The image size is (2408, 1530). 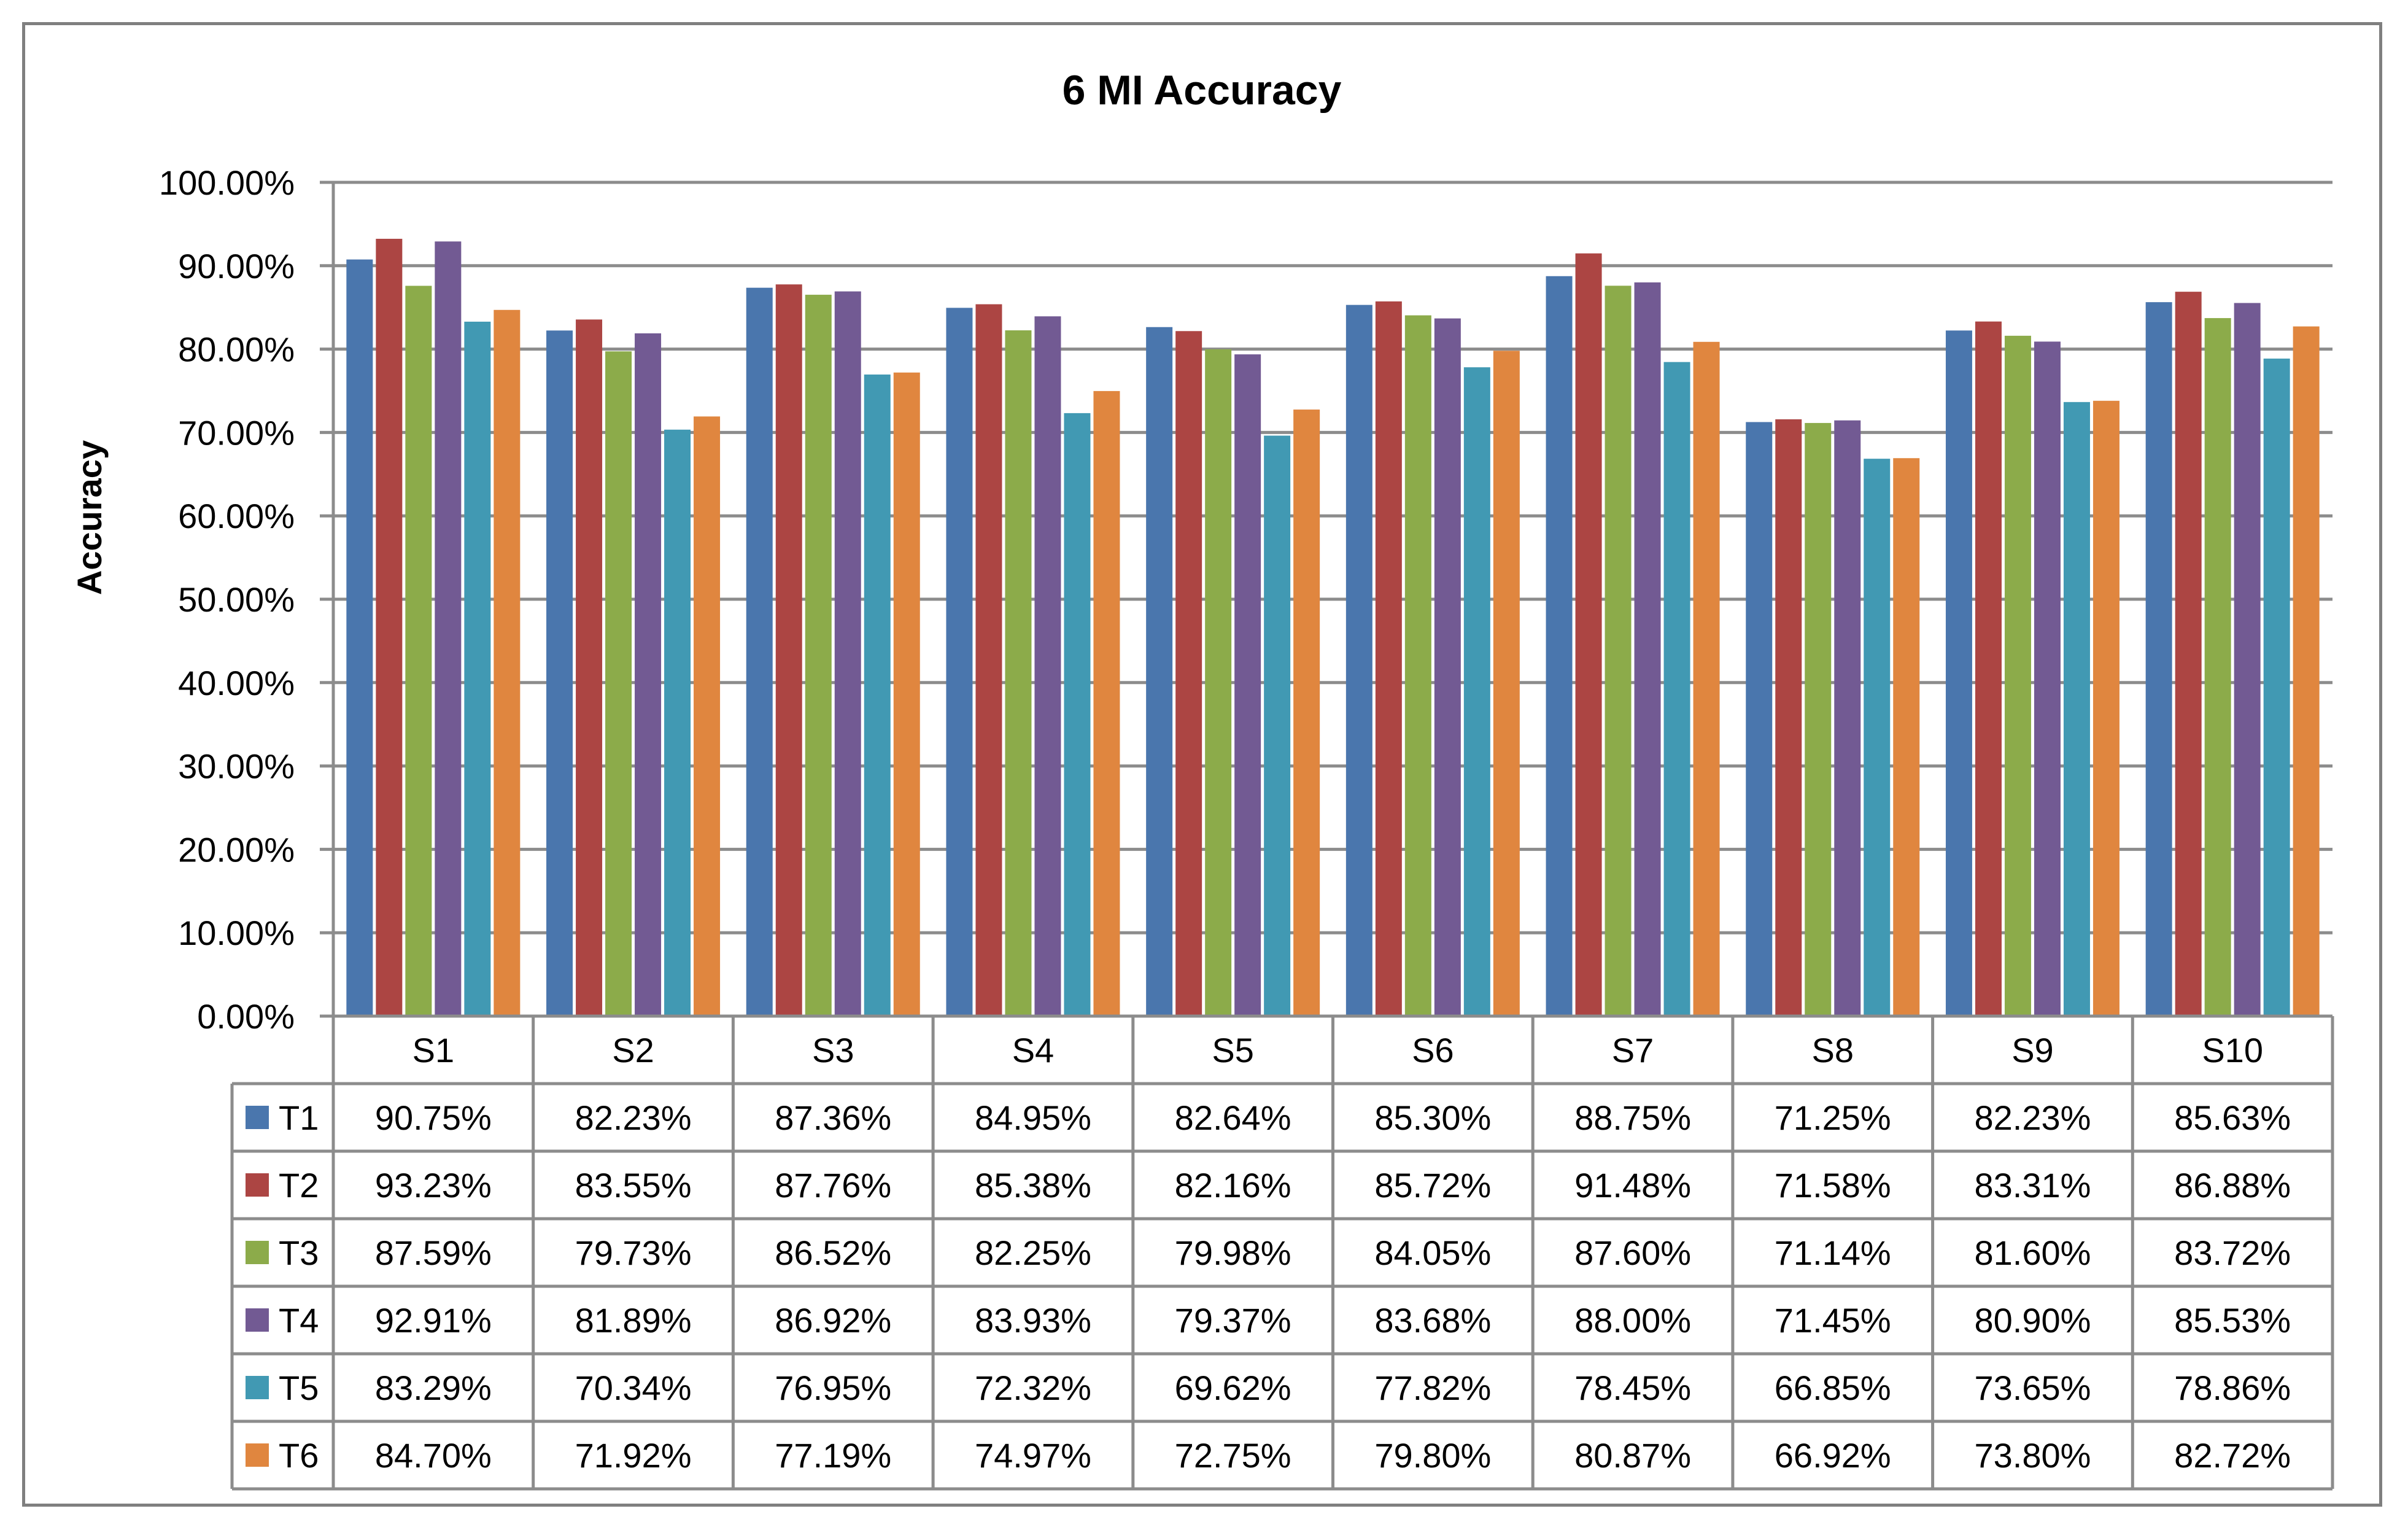 I want to click on table-cell: 71.45%, so click(x=1833, y=1320).